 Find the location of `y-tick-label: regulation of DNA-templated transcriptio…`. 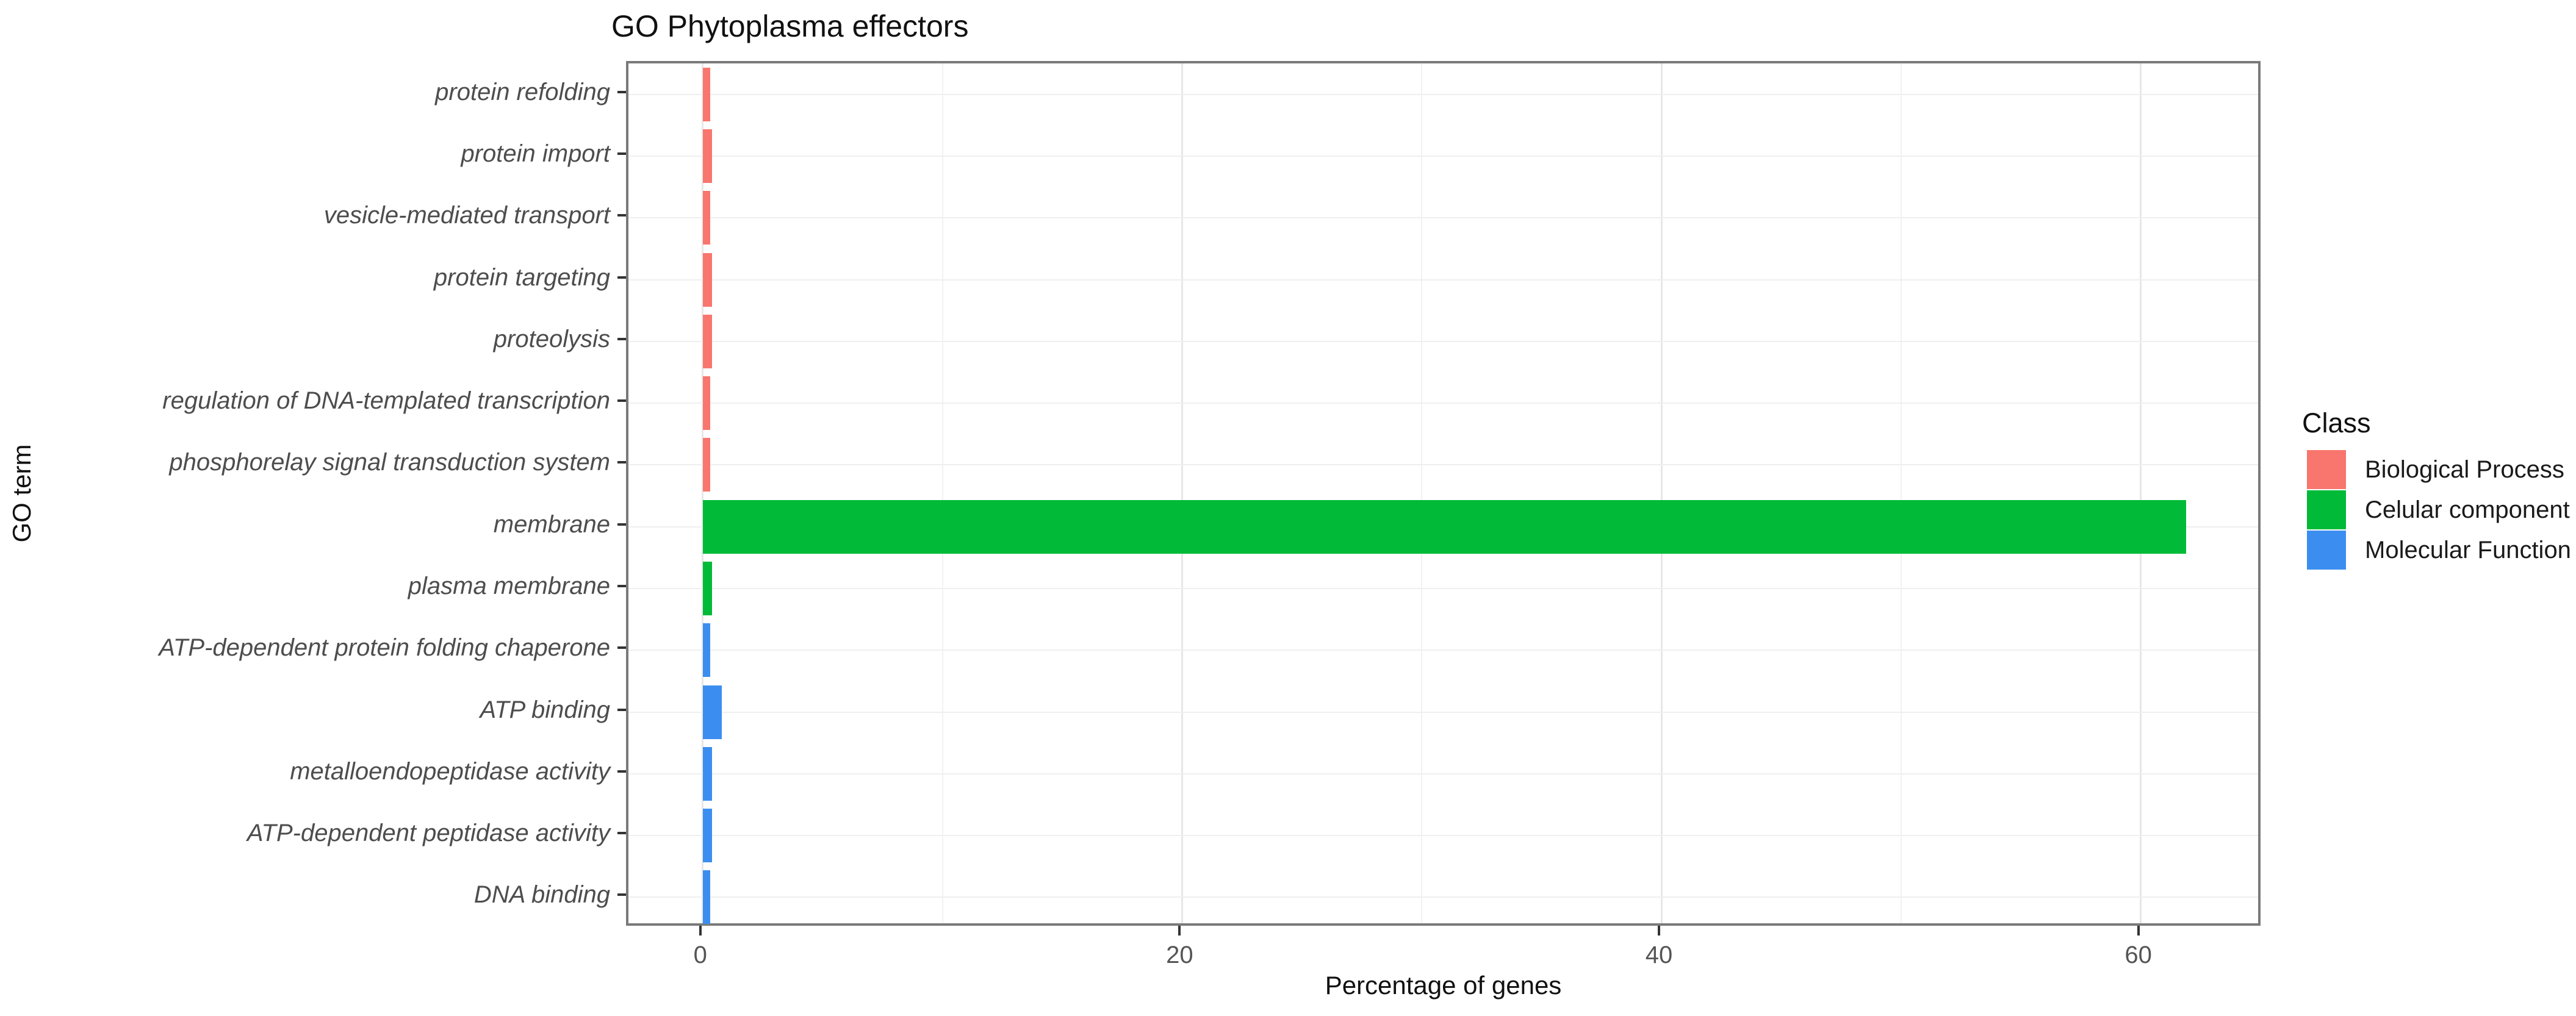

y-tick-label: regulation of DNA-templated transcriptio… is located at coordinates (386, 401).